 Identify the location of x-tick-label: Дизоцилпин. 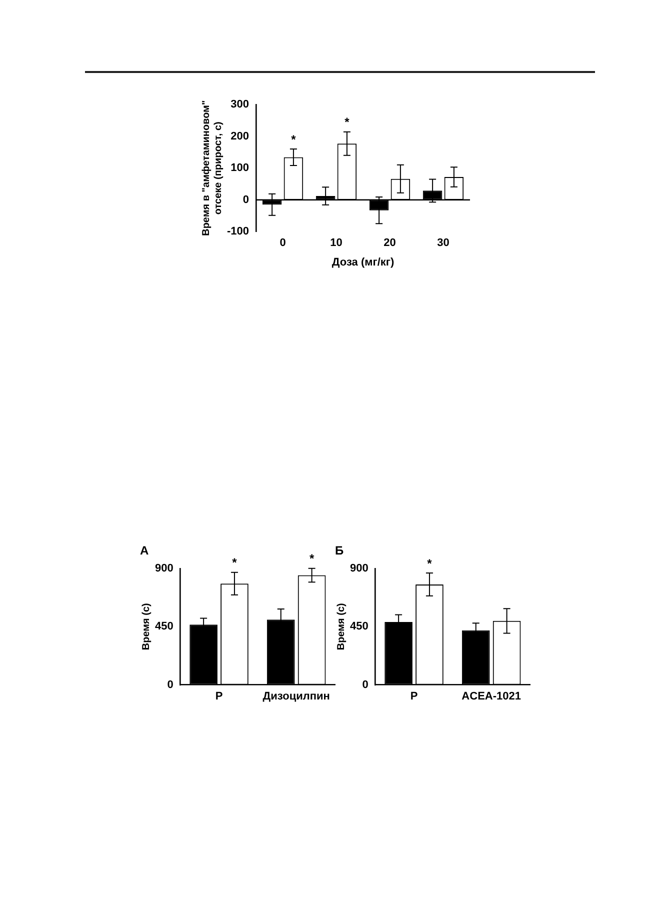
(296, 696).